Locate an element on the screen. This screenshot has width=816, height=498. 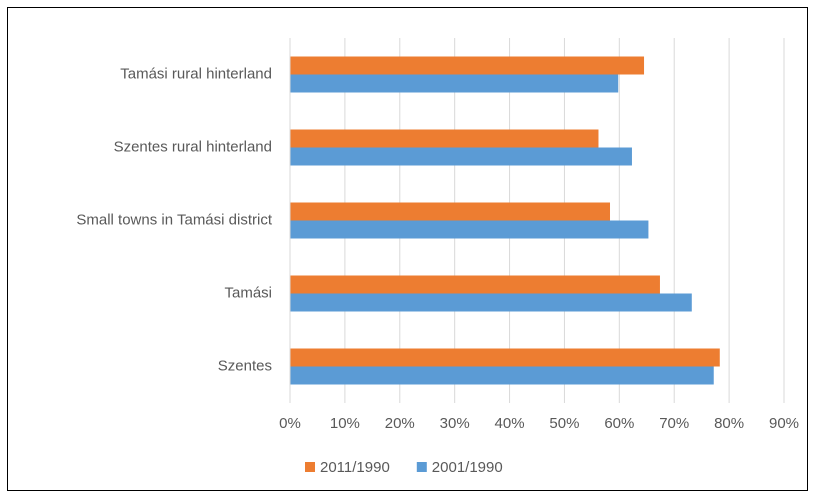
y-tick-label: Small towns in Tamási district is located at coordinates (174, 219).